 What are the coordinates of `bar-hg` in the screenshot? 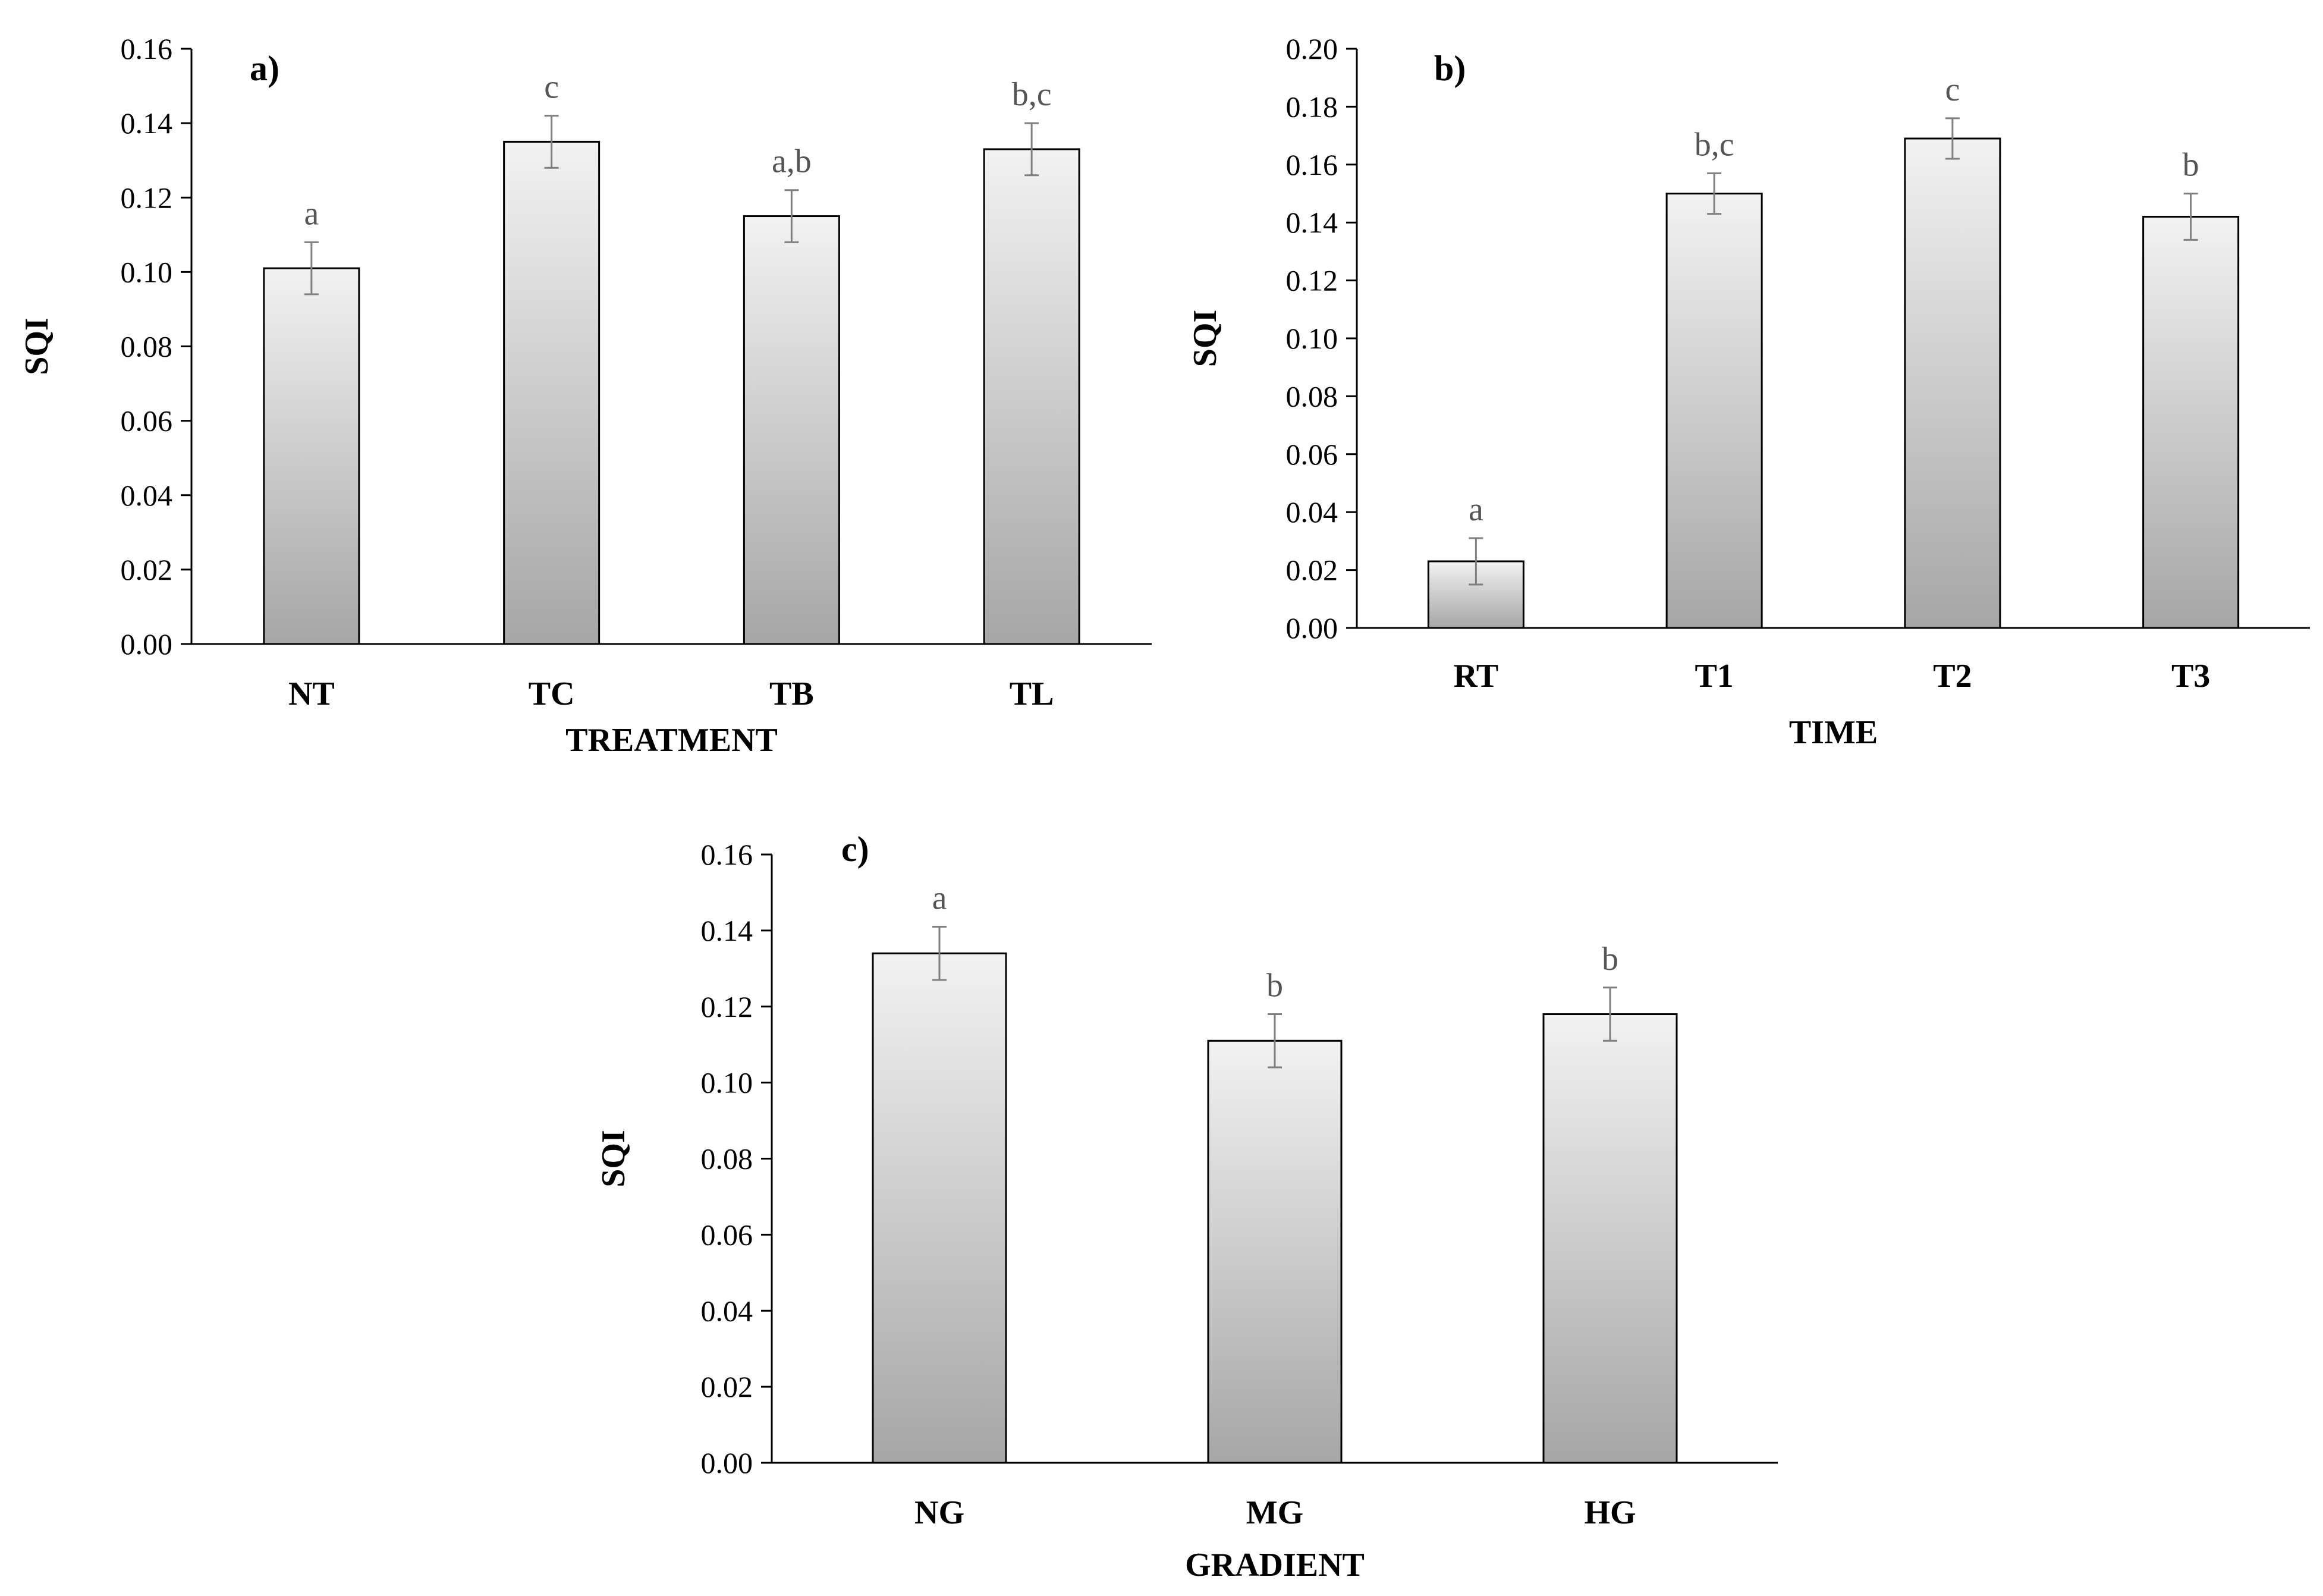 It's located at (1610, 1238).